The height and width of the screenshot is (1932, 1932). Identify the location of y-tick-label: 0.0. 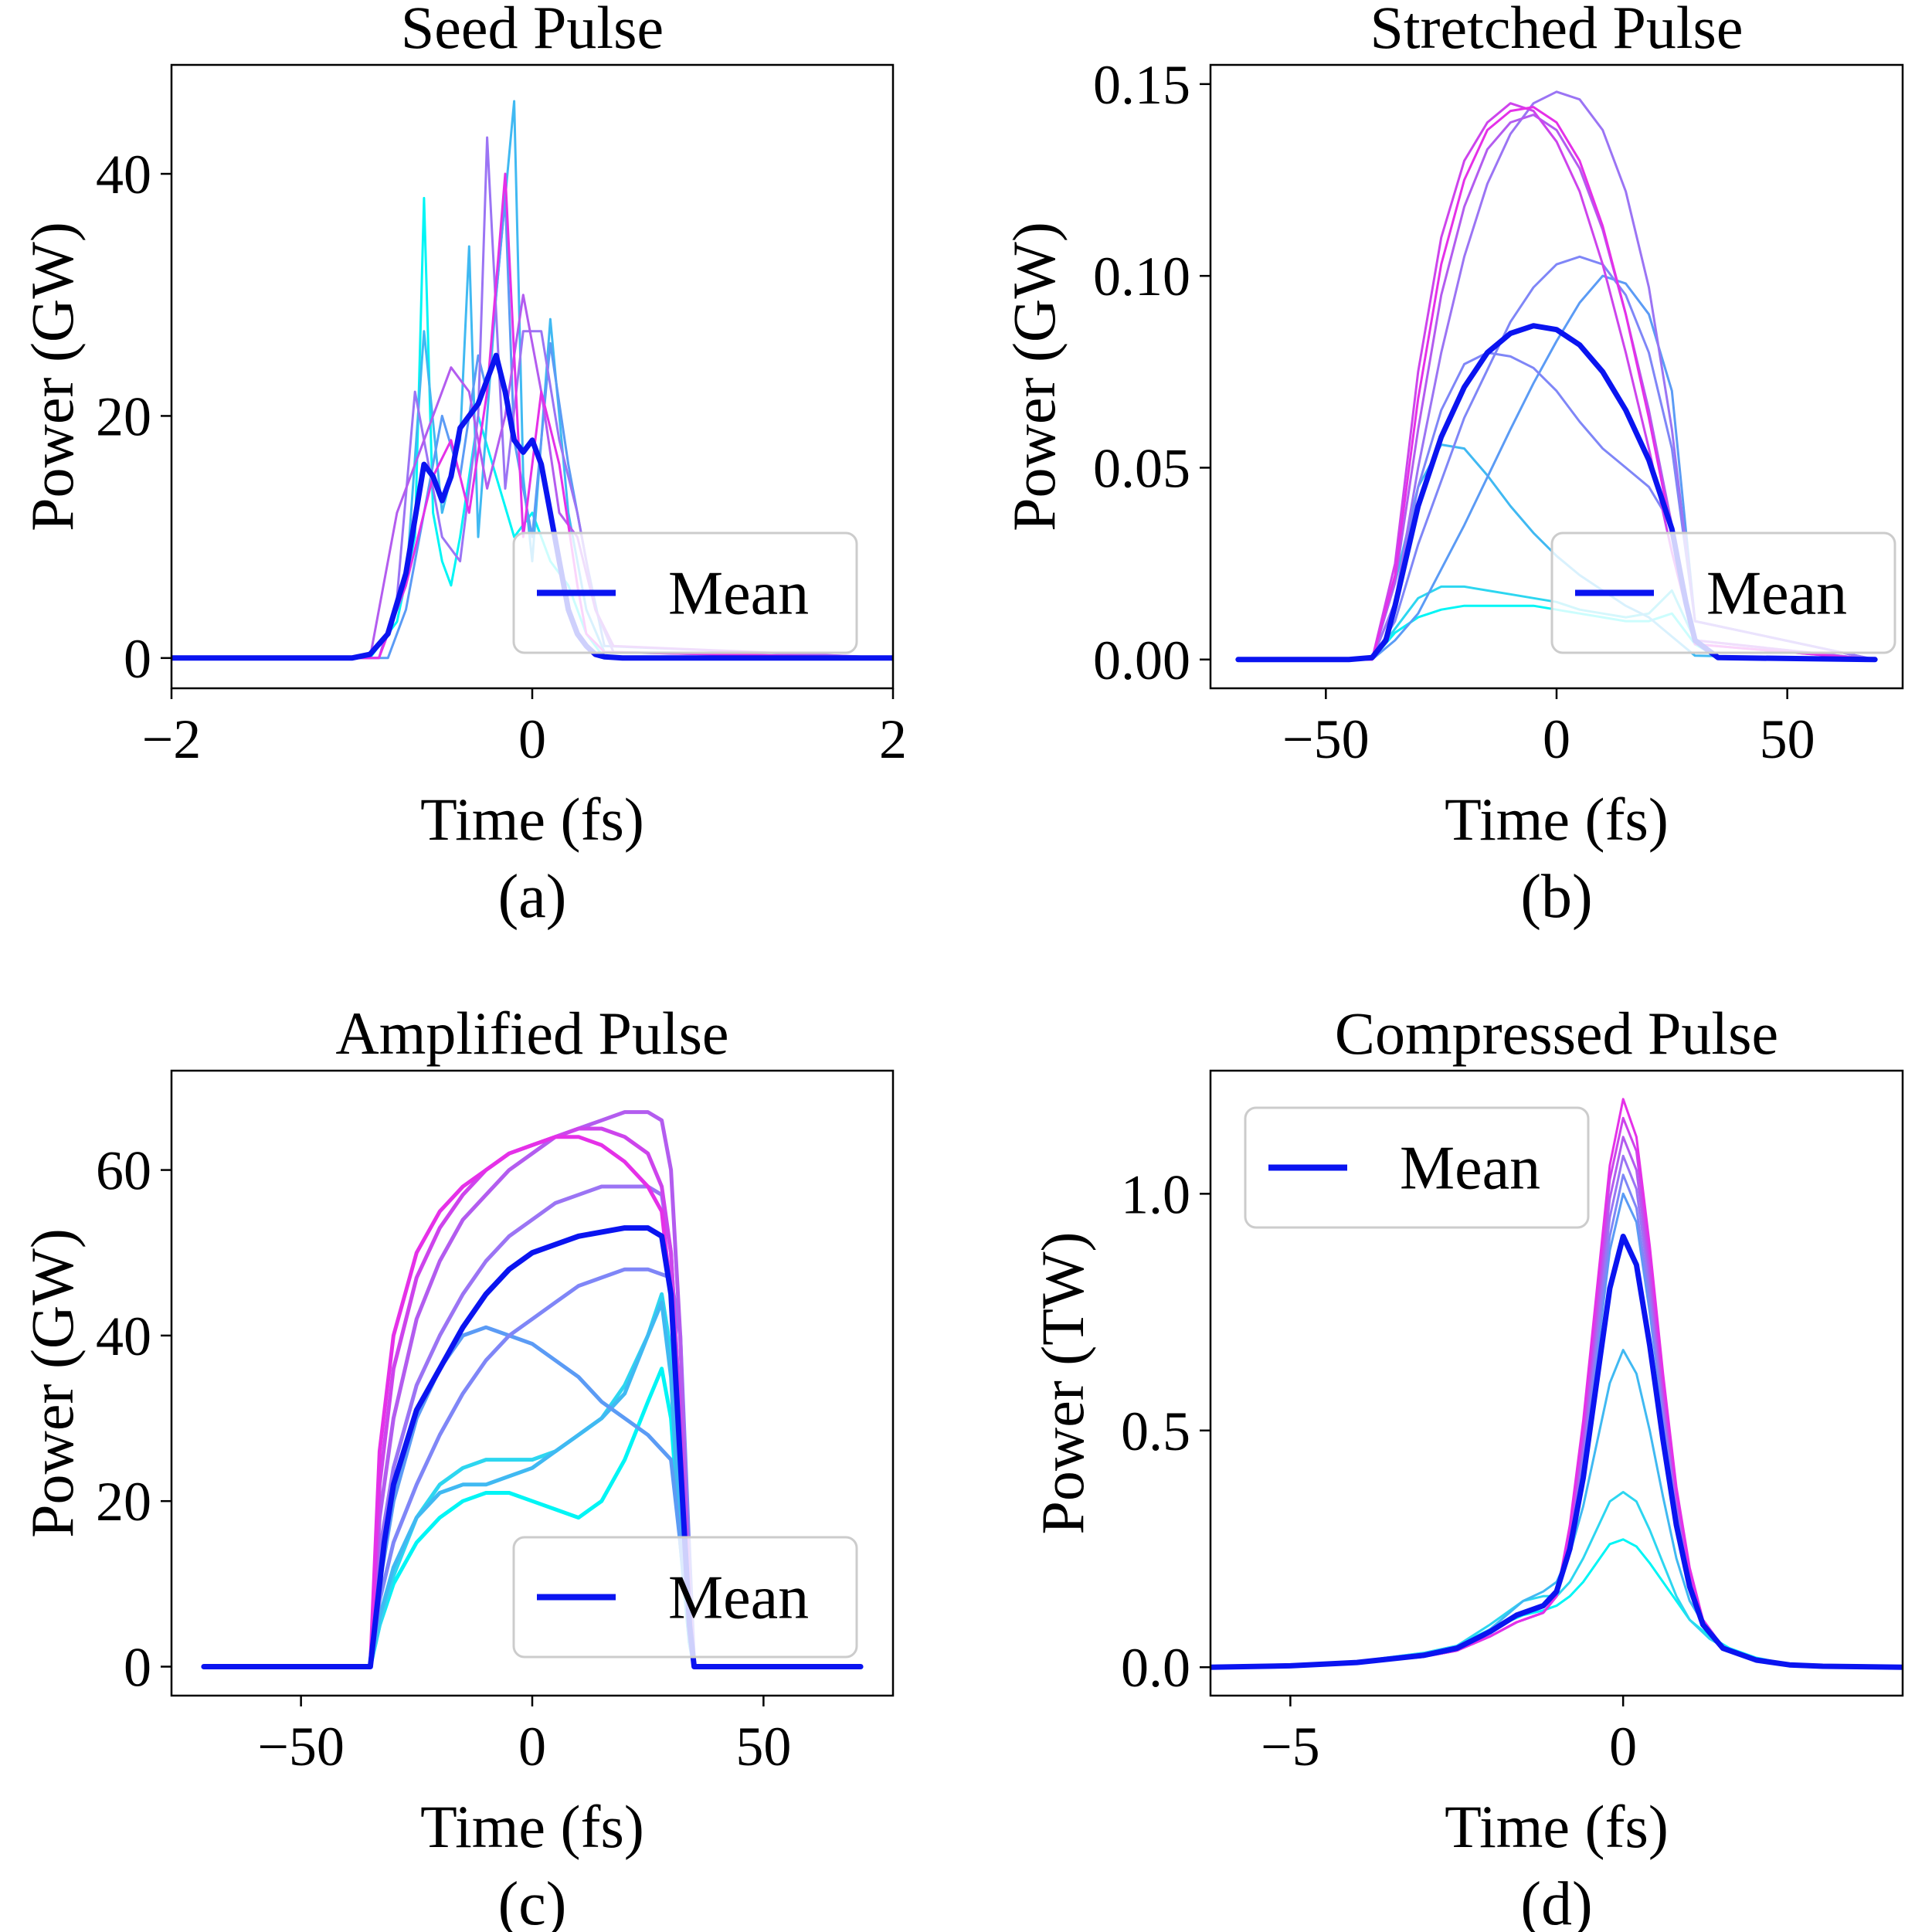
(1156, 1668).